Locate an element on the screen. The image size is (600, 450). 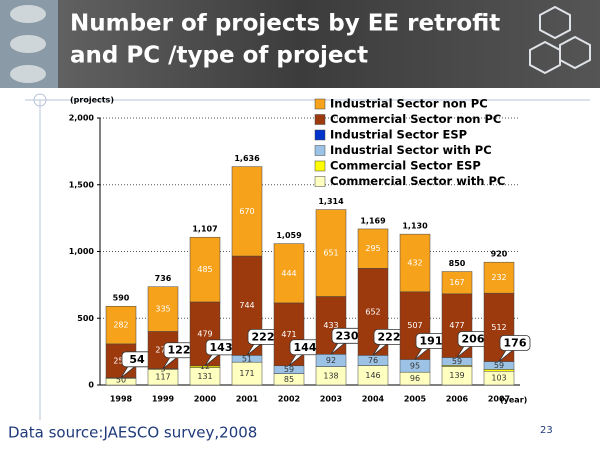
segment-label: 232 is located at coordinates (498, 277).